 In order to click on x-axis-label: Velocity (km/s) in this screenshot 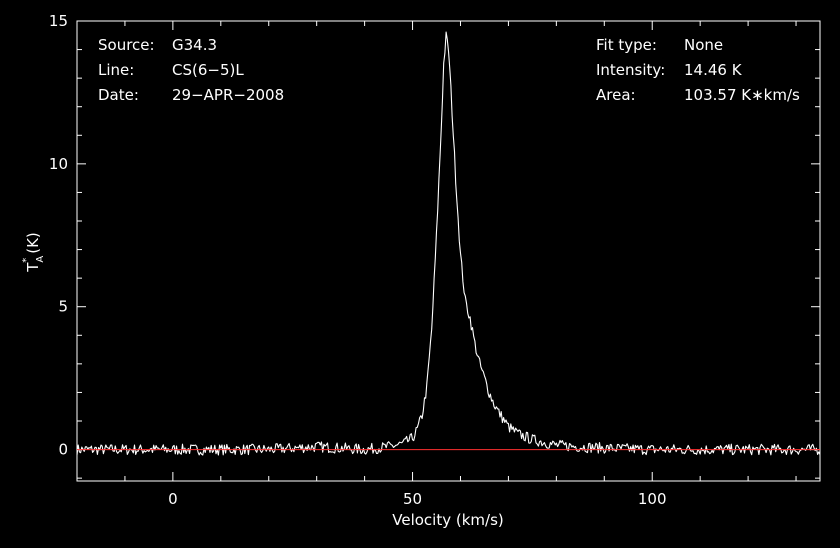, I will do `click(447, 520)`.